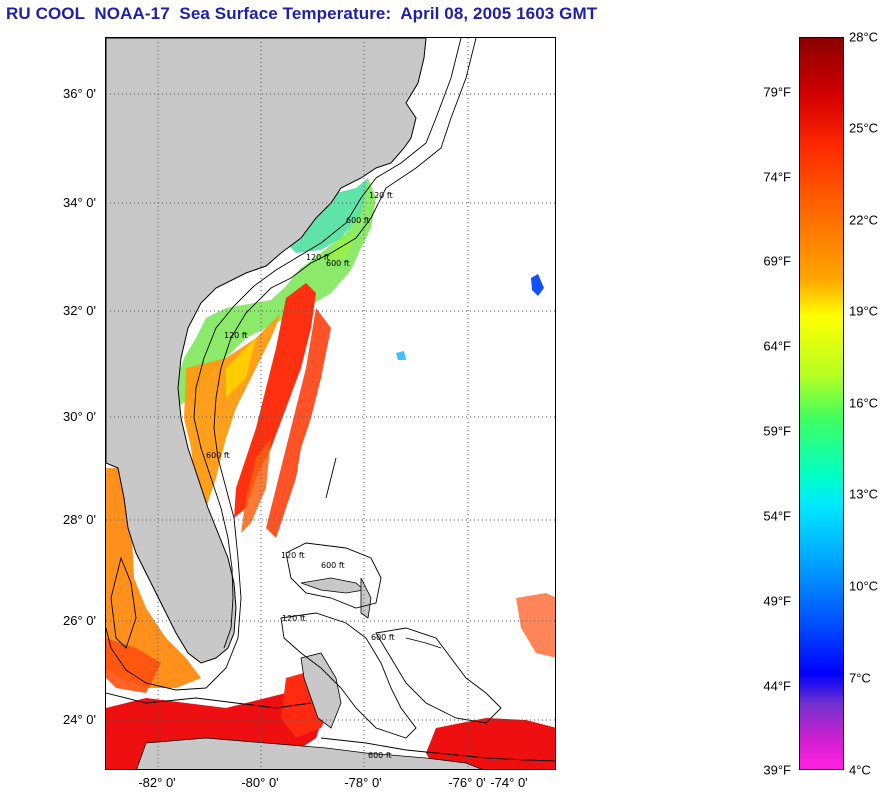 This screenshot has height=793, width=889. What do you see at coordinates (860, 770) in the screenshot?
I see `colorbar-celsius-label: 4°C` at bounding box center [860, 770].